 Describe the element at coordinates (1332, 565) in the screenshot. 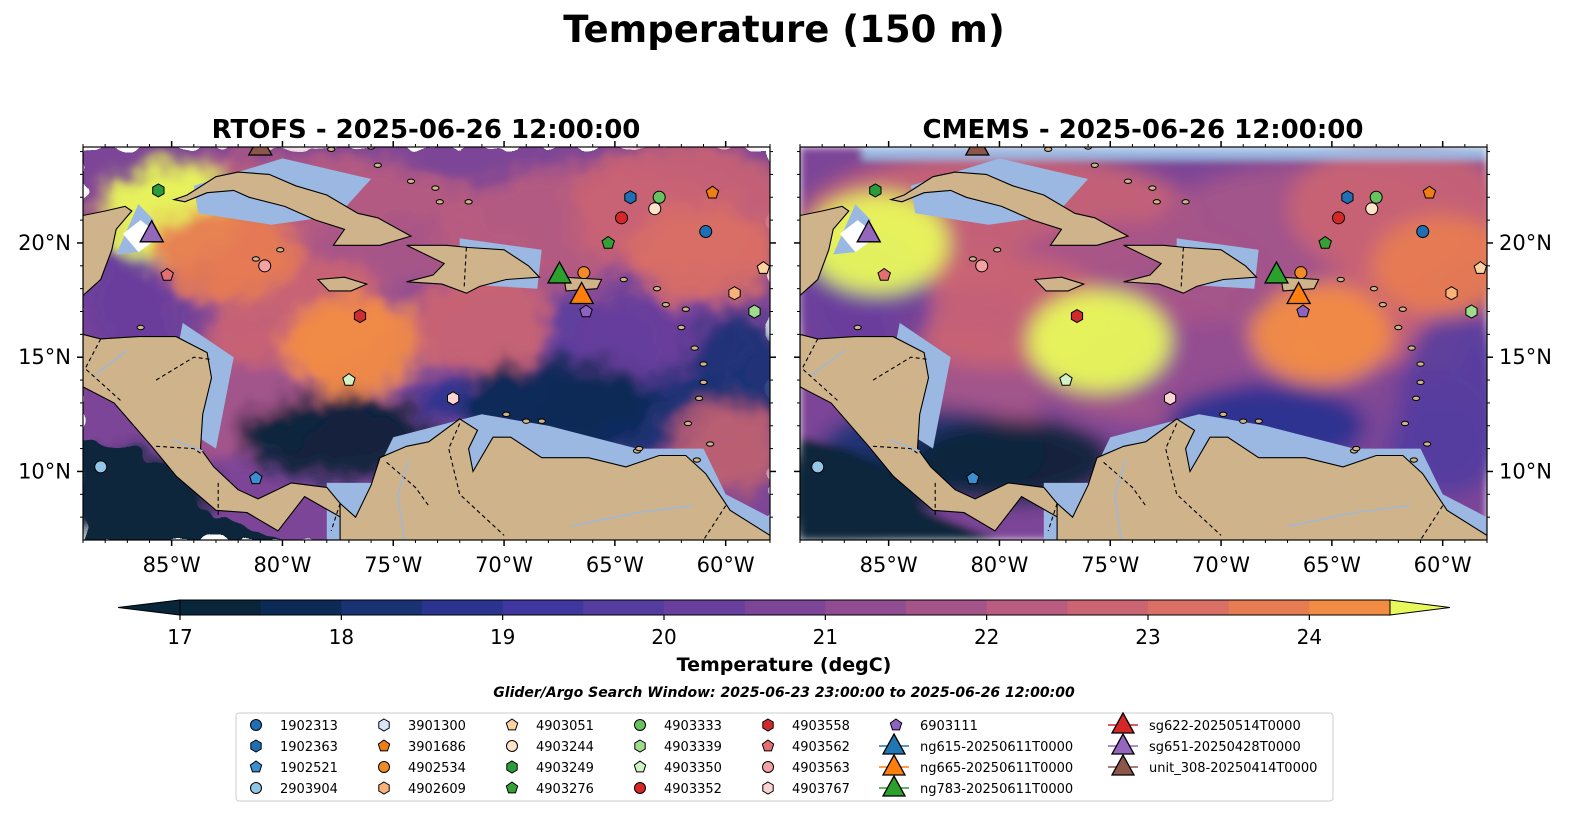

I see `x-tick-label: 65°W` at that location.